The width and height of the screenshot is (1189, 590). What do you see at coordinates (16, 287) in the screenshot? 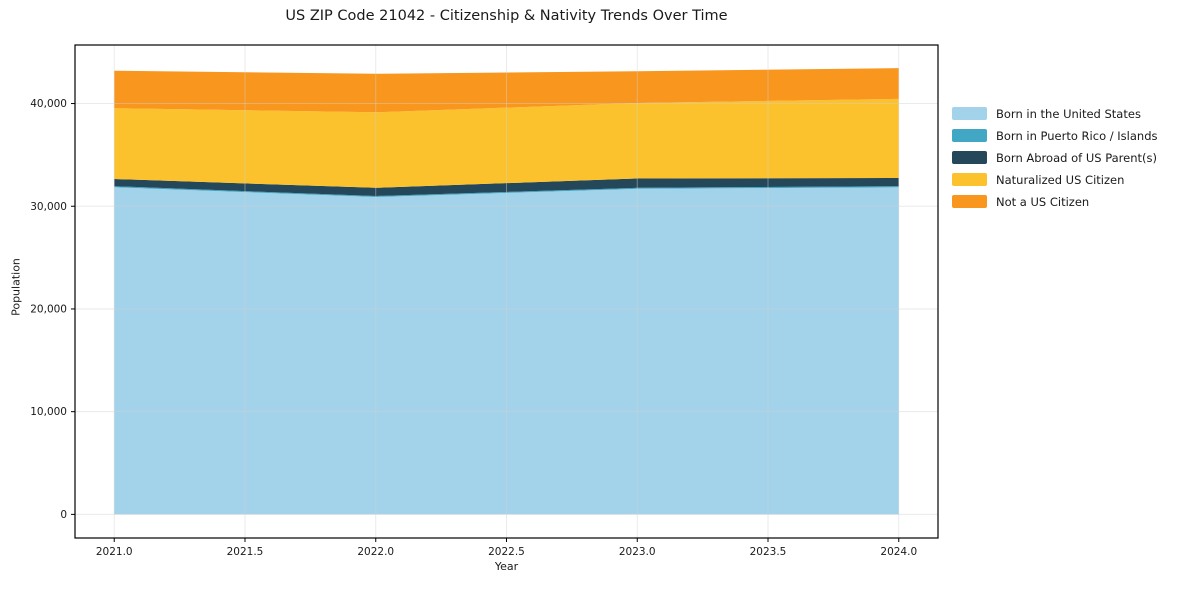
I see `y-axis-label: Population` at bounding box center [16, 287].